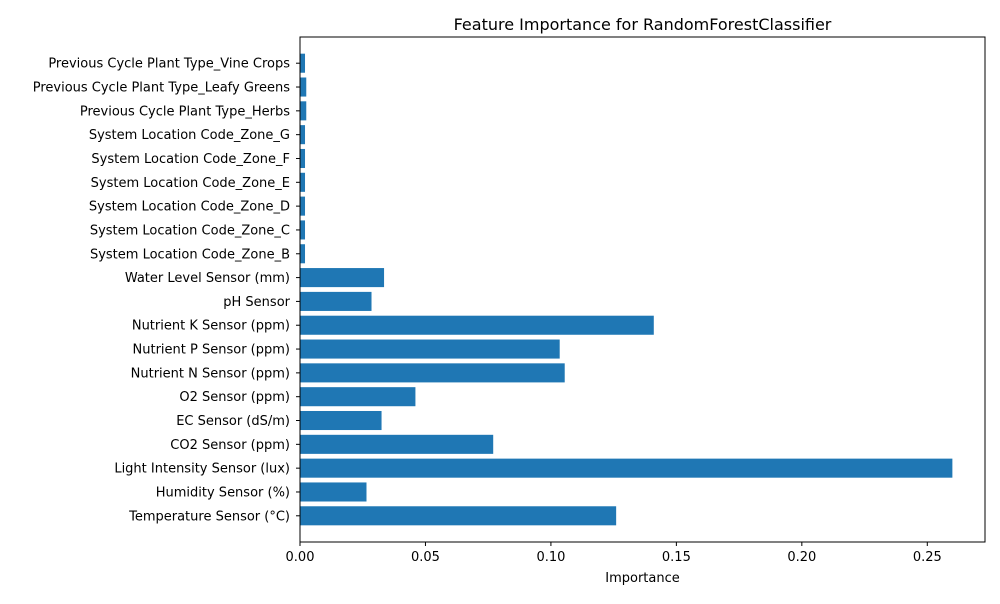 The width and height of the screenshot is (1000, 604). What do you see at coordinates (169, 64) in the screenshot?
I see `y-tick-label: Previous Cycle Plant Type_Vine Crops` at bounding box center [169, 64].